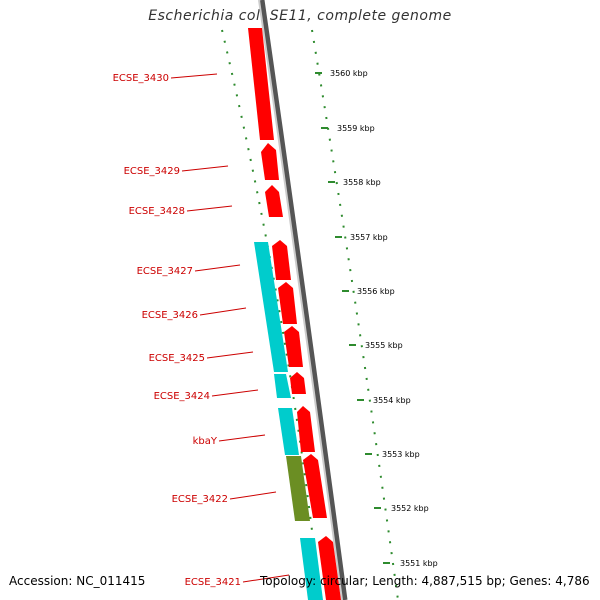  Describe the element at coordinates (376, 291) in the screenshot. I see `kbp-label-3556: 3556 kbp` at that location.